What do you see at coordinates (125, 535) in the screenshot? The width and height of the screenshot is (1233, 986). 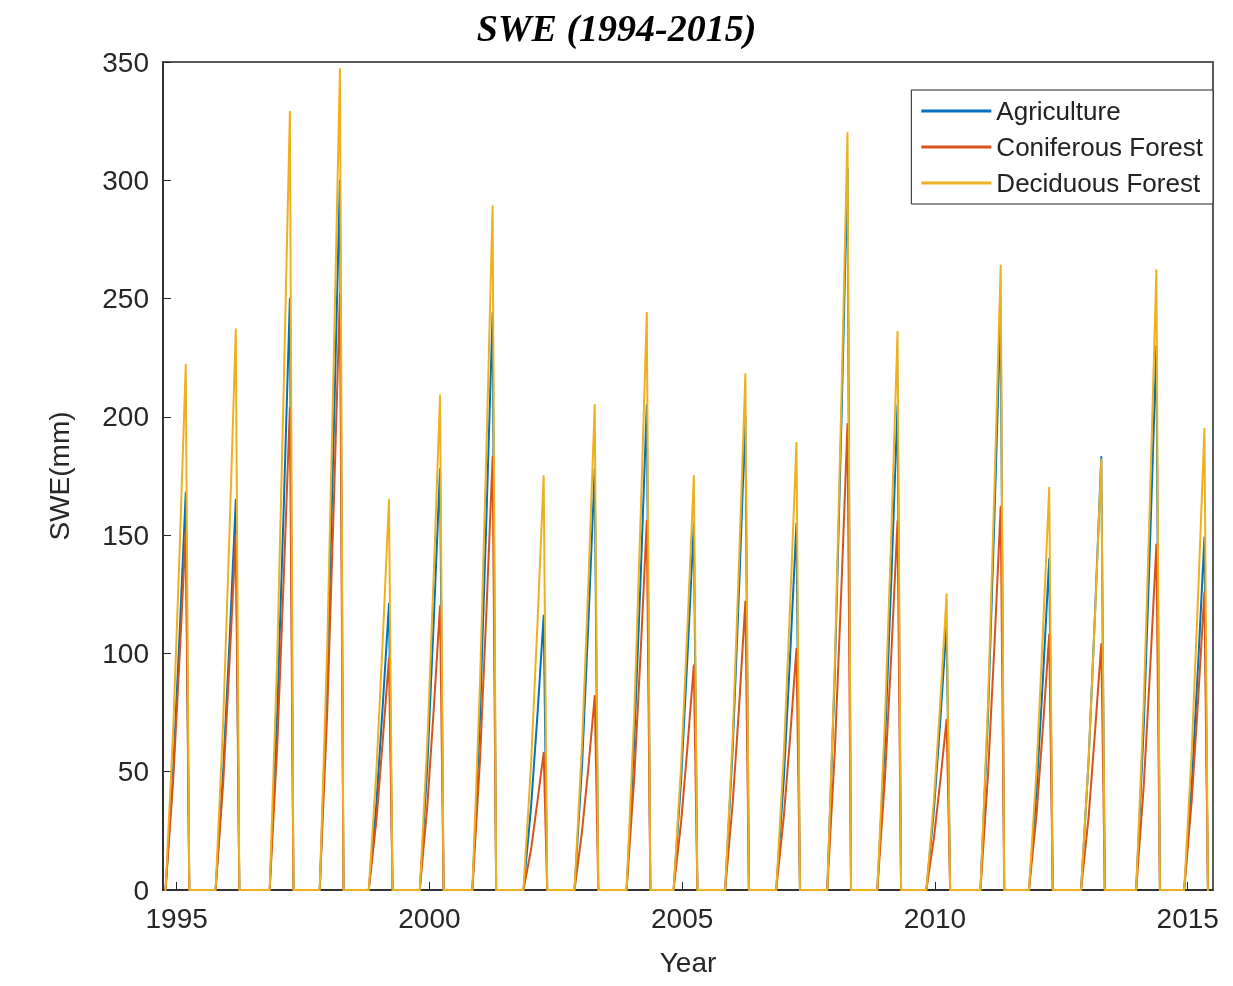 I see `y-tick-label: 150` at bounding box center [125, 535].